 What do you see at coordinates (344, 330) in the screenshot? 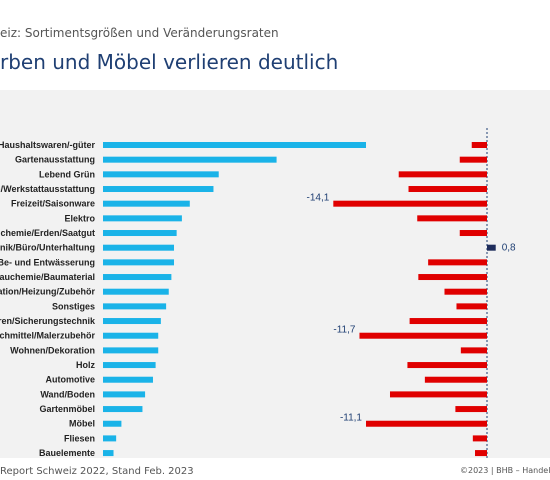
I see `change-data-label: -11,7` at bounding box center [344, 330].